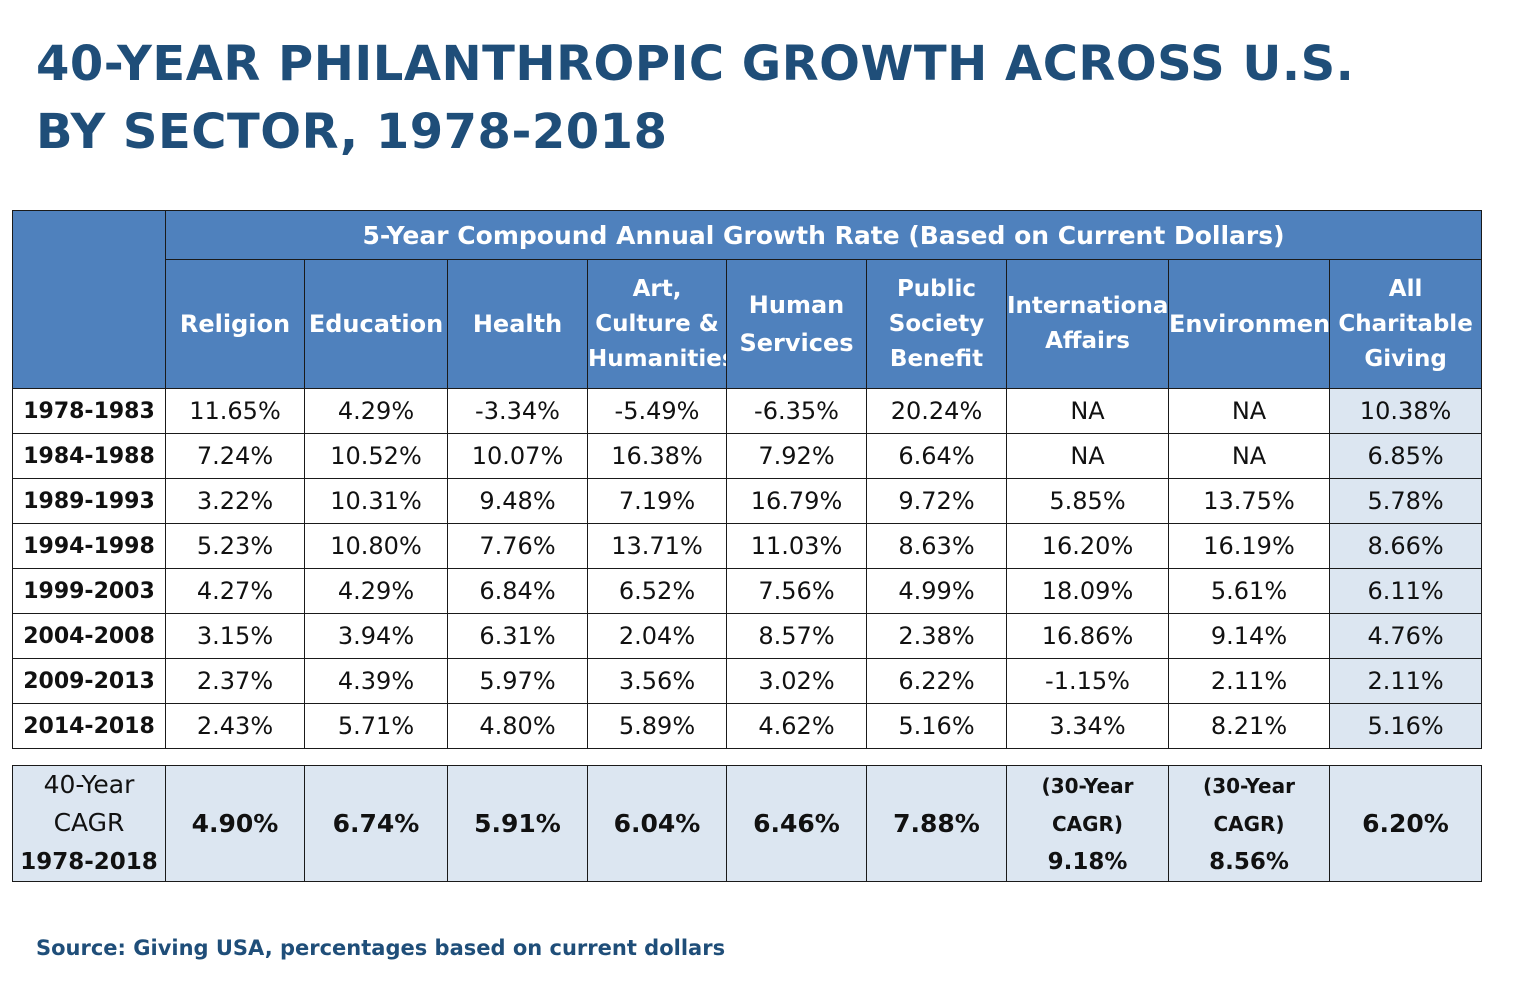 The image size is (1527, 1008). I want to click on summary-value: 4.90%, so click(235, 823).